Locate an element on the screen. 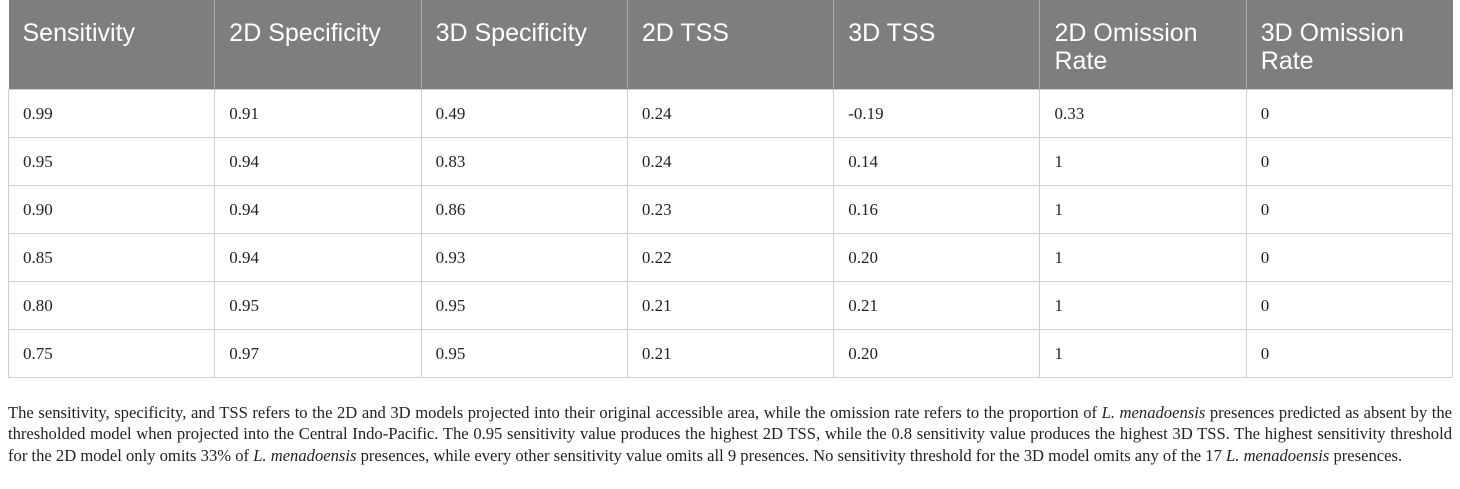  table-row: 0.99 0.91 0.49 0.24 -0.19 0.33 0 is located at coordinates (730, 113).